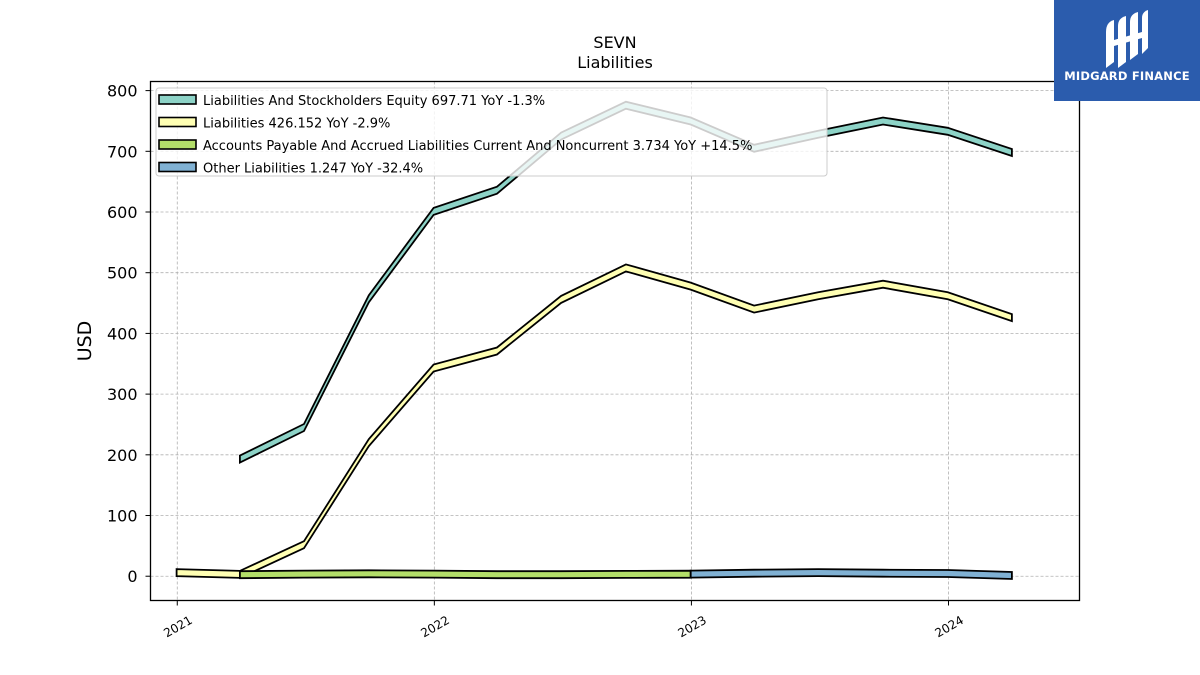  I want to click on y-axis-label: USD, so click(85, 341).